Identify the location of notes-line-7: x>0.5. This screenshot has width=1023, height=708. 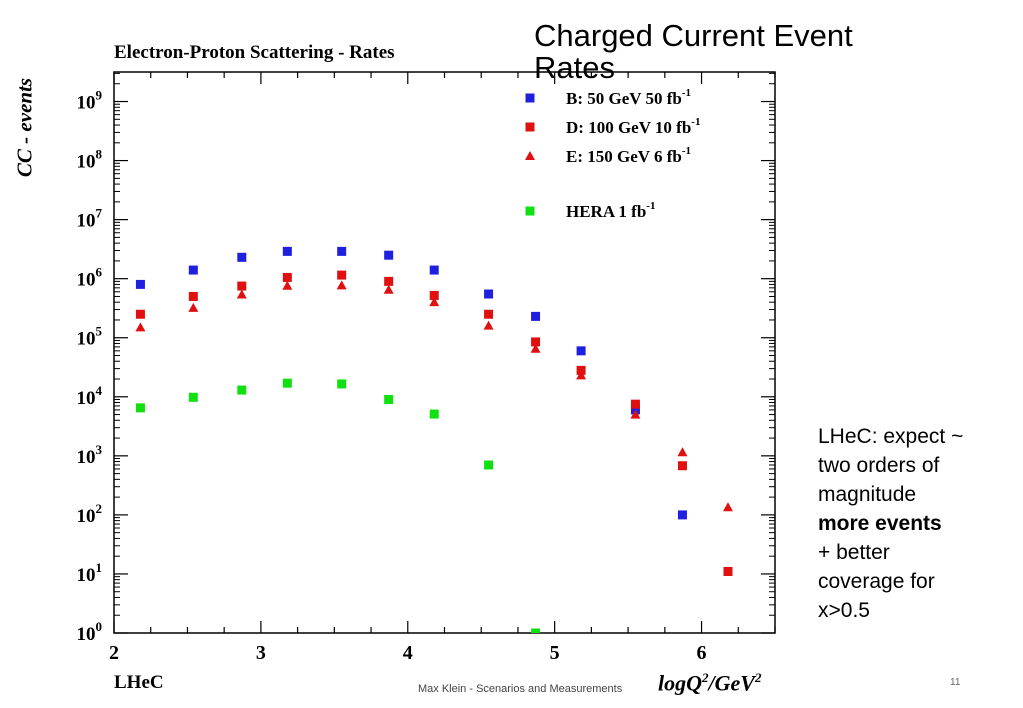
(844, 610).